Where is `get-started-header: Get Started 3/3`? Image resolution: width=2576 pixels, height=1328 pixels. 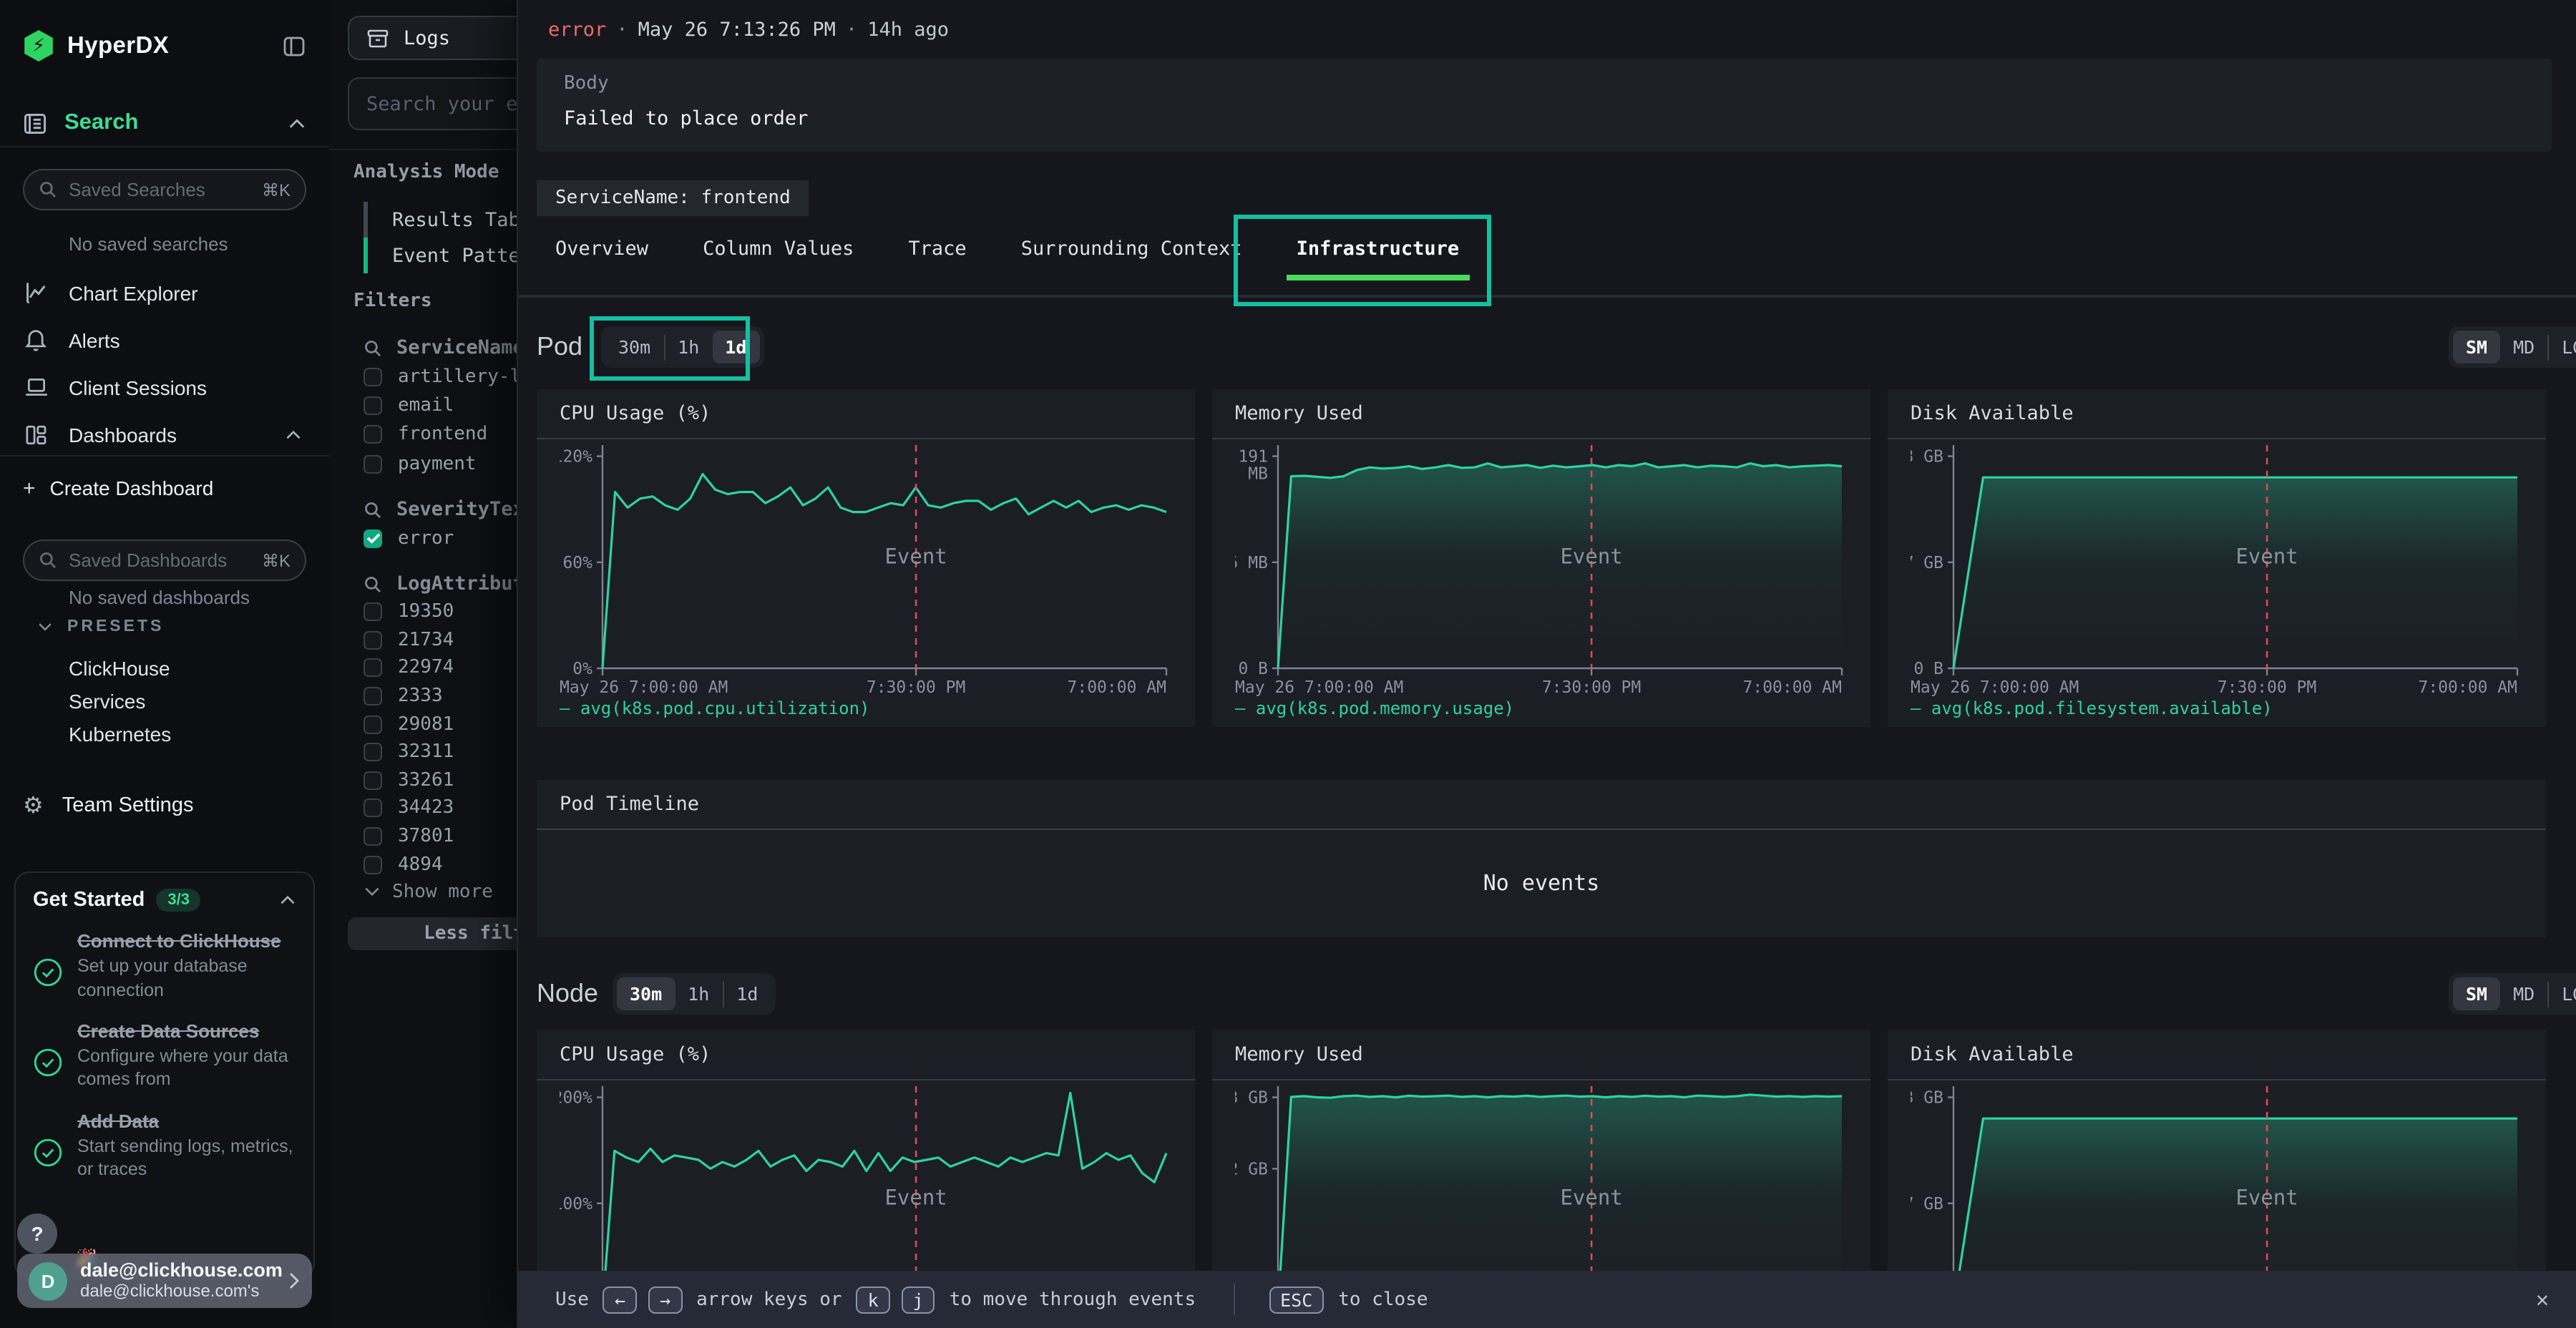
get-started-header: Get Started 3/3 is located at coordinates (164, 896).